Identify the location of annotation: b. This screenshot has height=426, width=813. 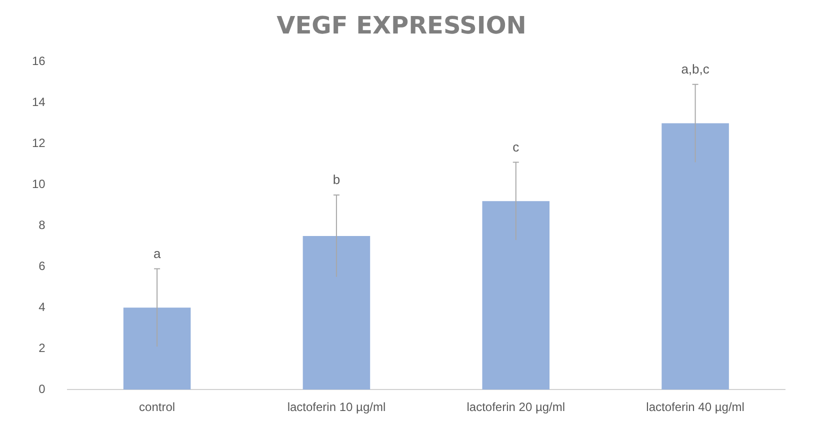
(336, 180).